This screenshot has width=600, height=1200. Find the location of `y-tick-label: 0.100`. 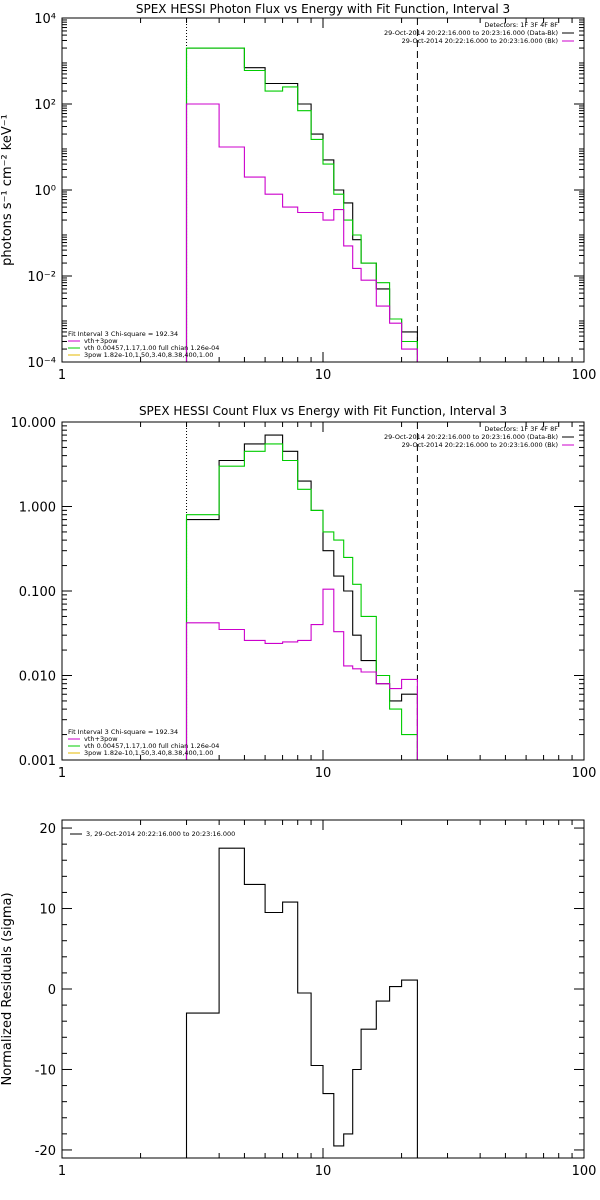

y-tick-label: 0.100 is located at coordinates (37, 592).